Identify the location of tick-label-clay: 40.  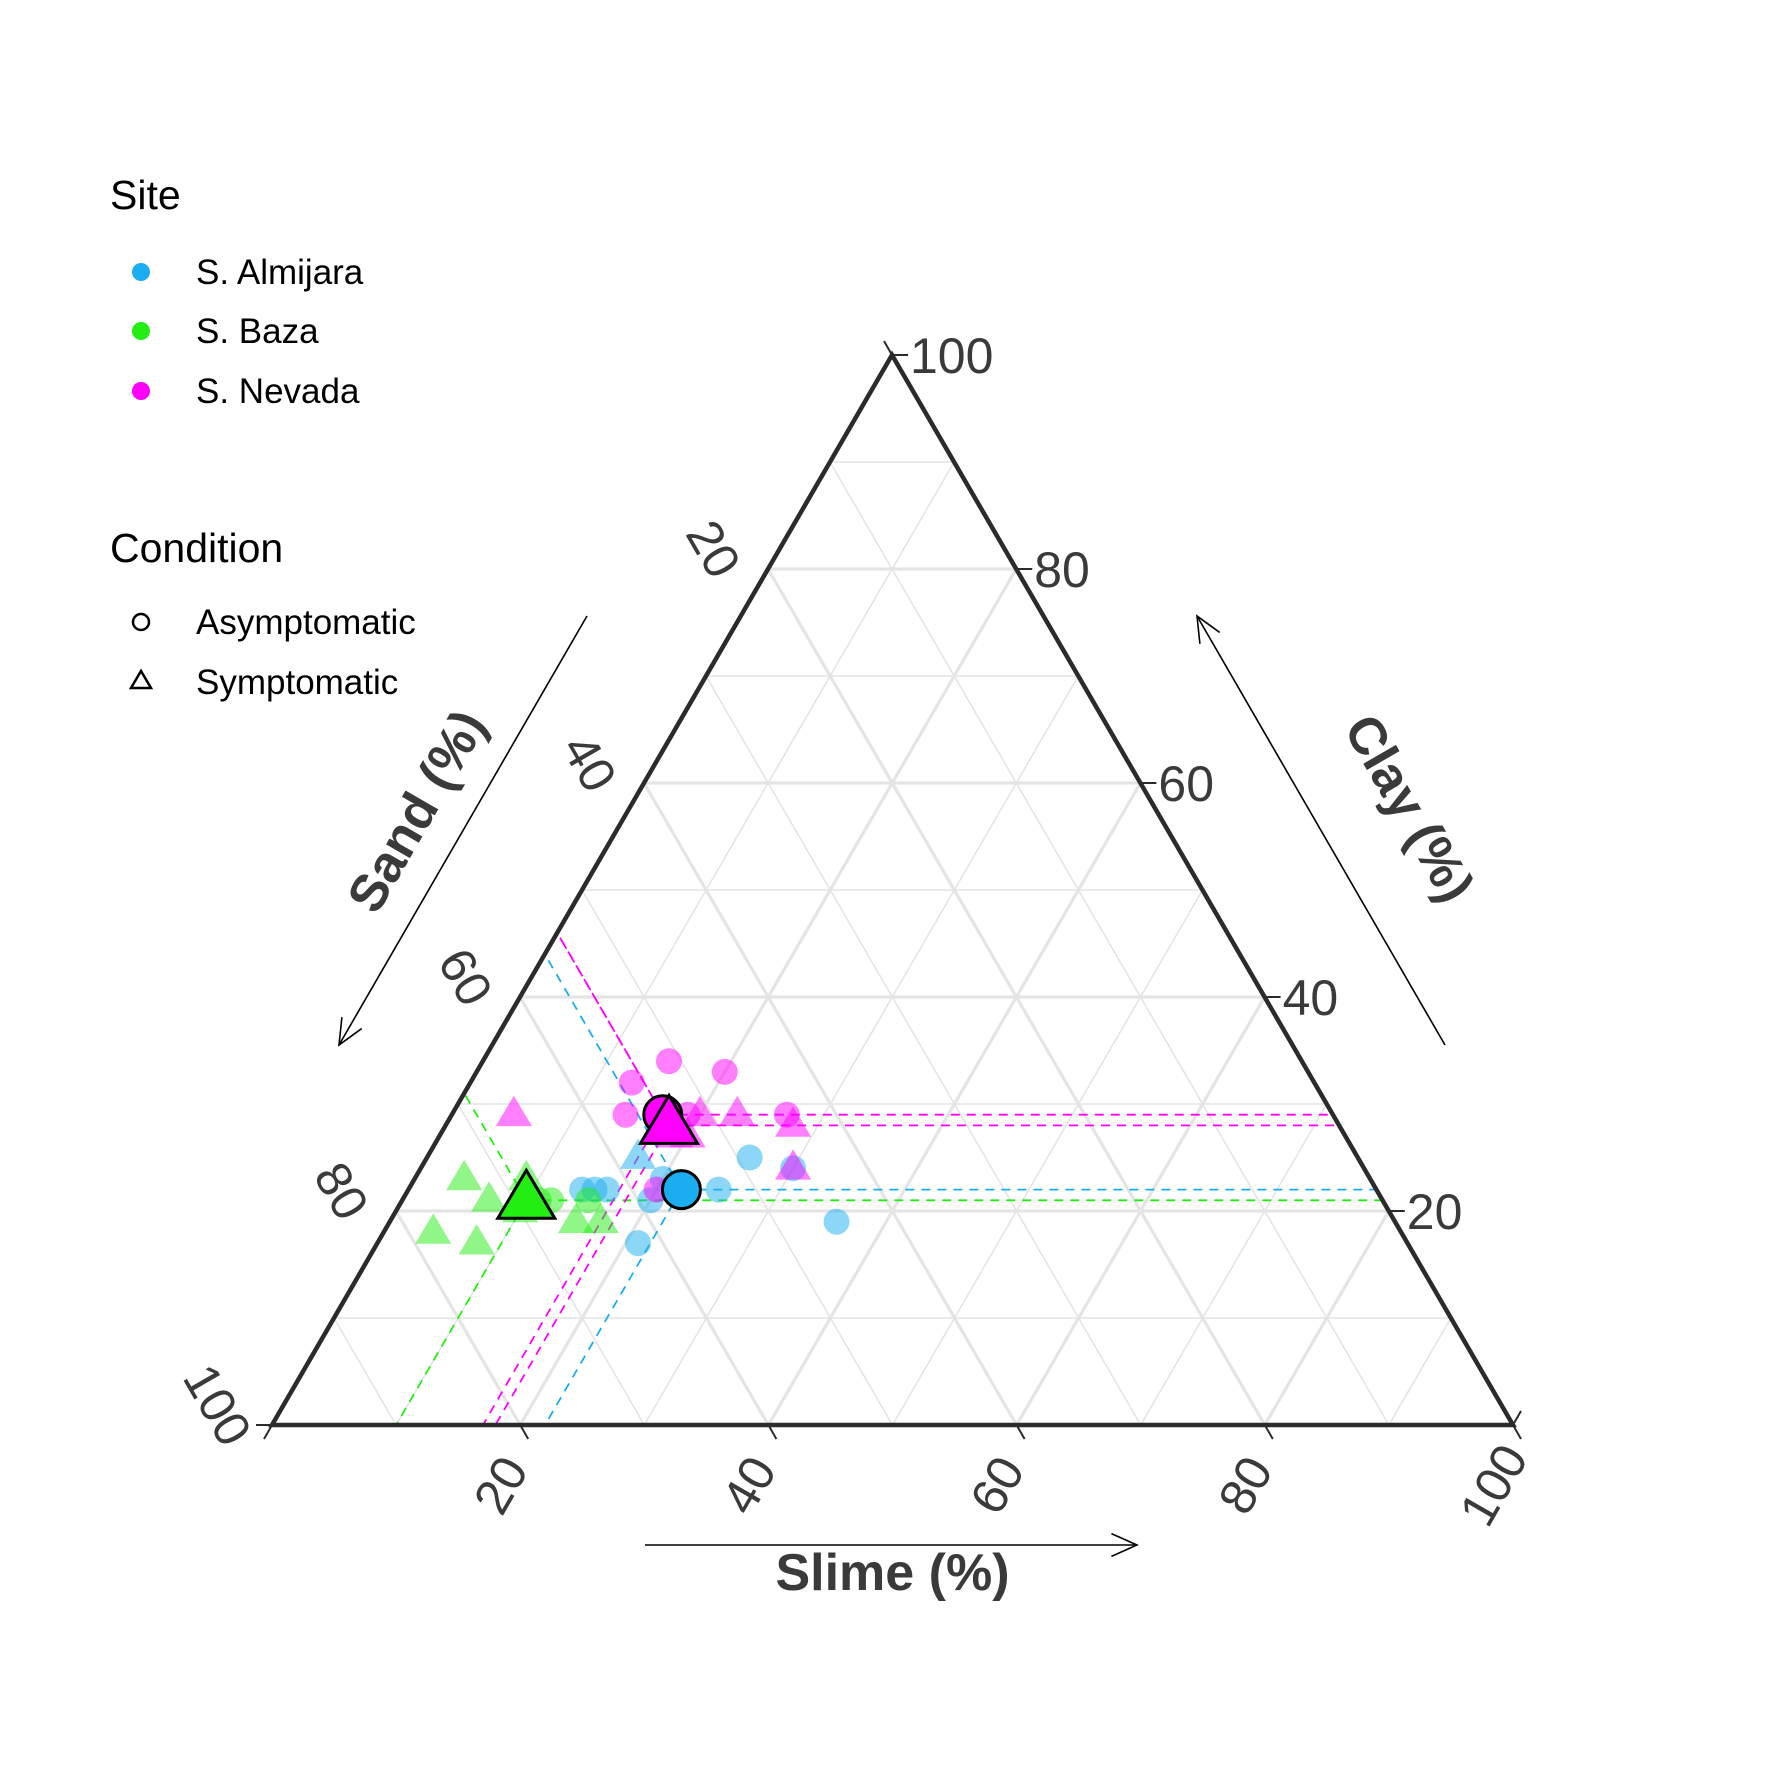
(1311, 998).